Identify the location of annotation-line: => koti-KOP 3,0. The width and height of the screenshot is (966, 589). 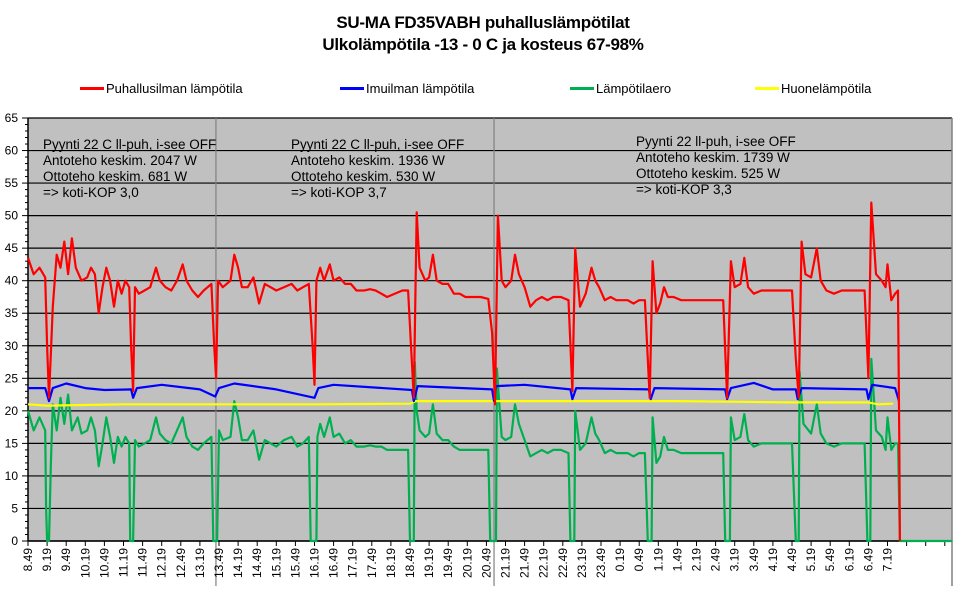
(91, 192).